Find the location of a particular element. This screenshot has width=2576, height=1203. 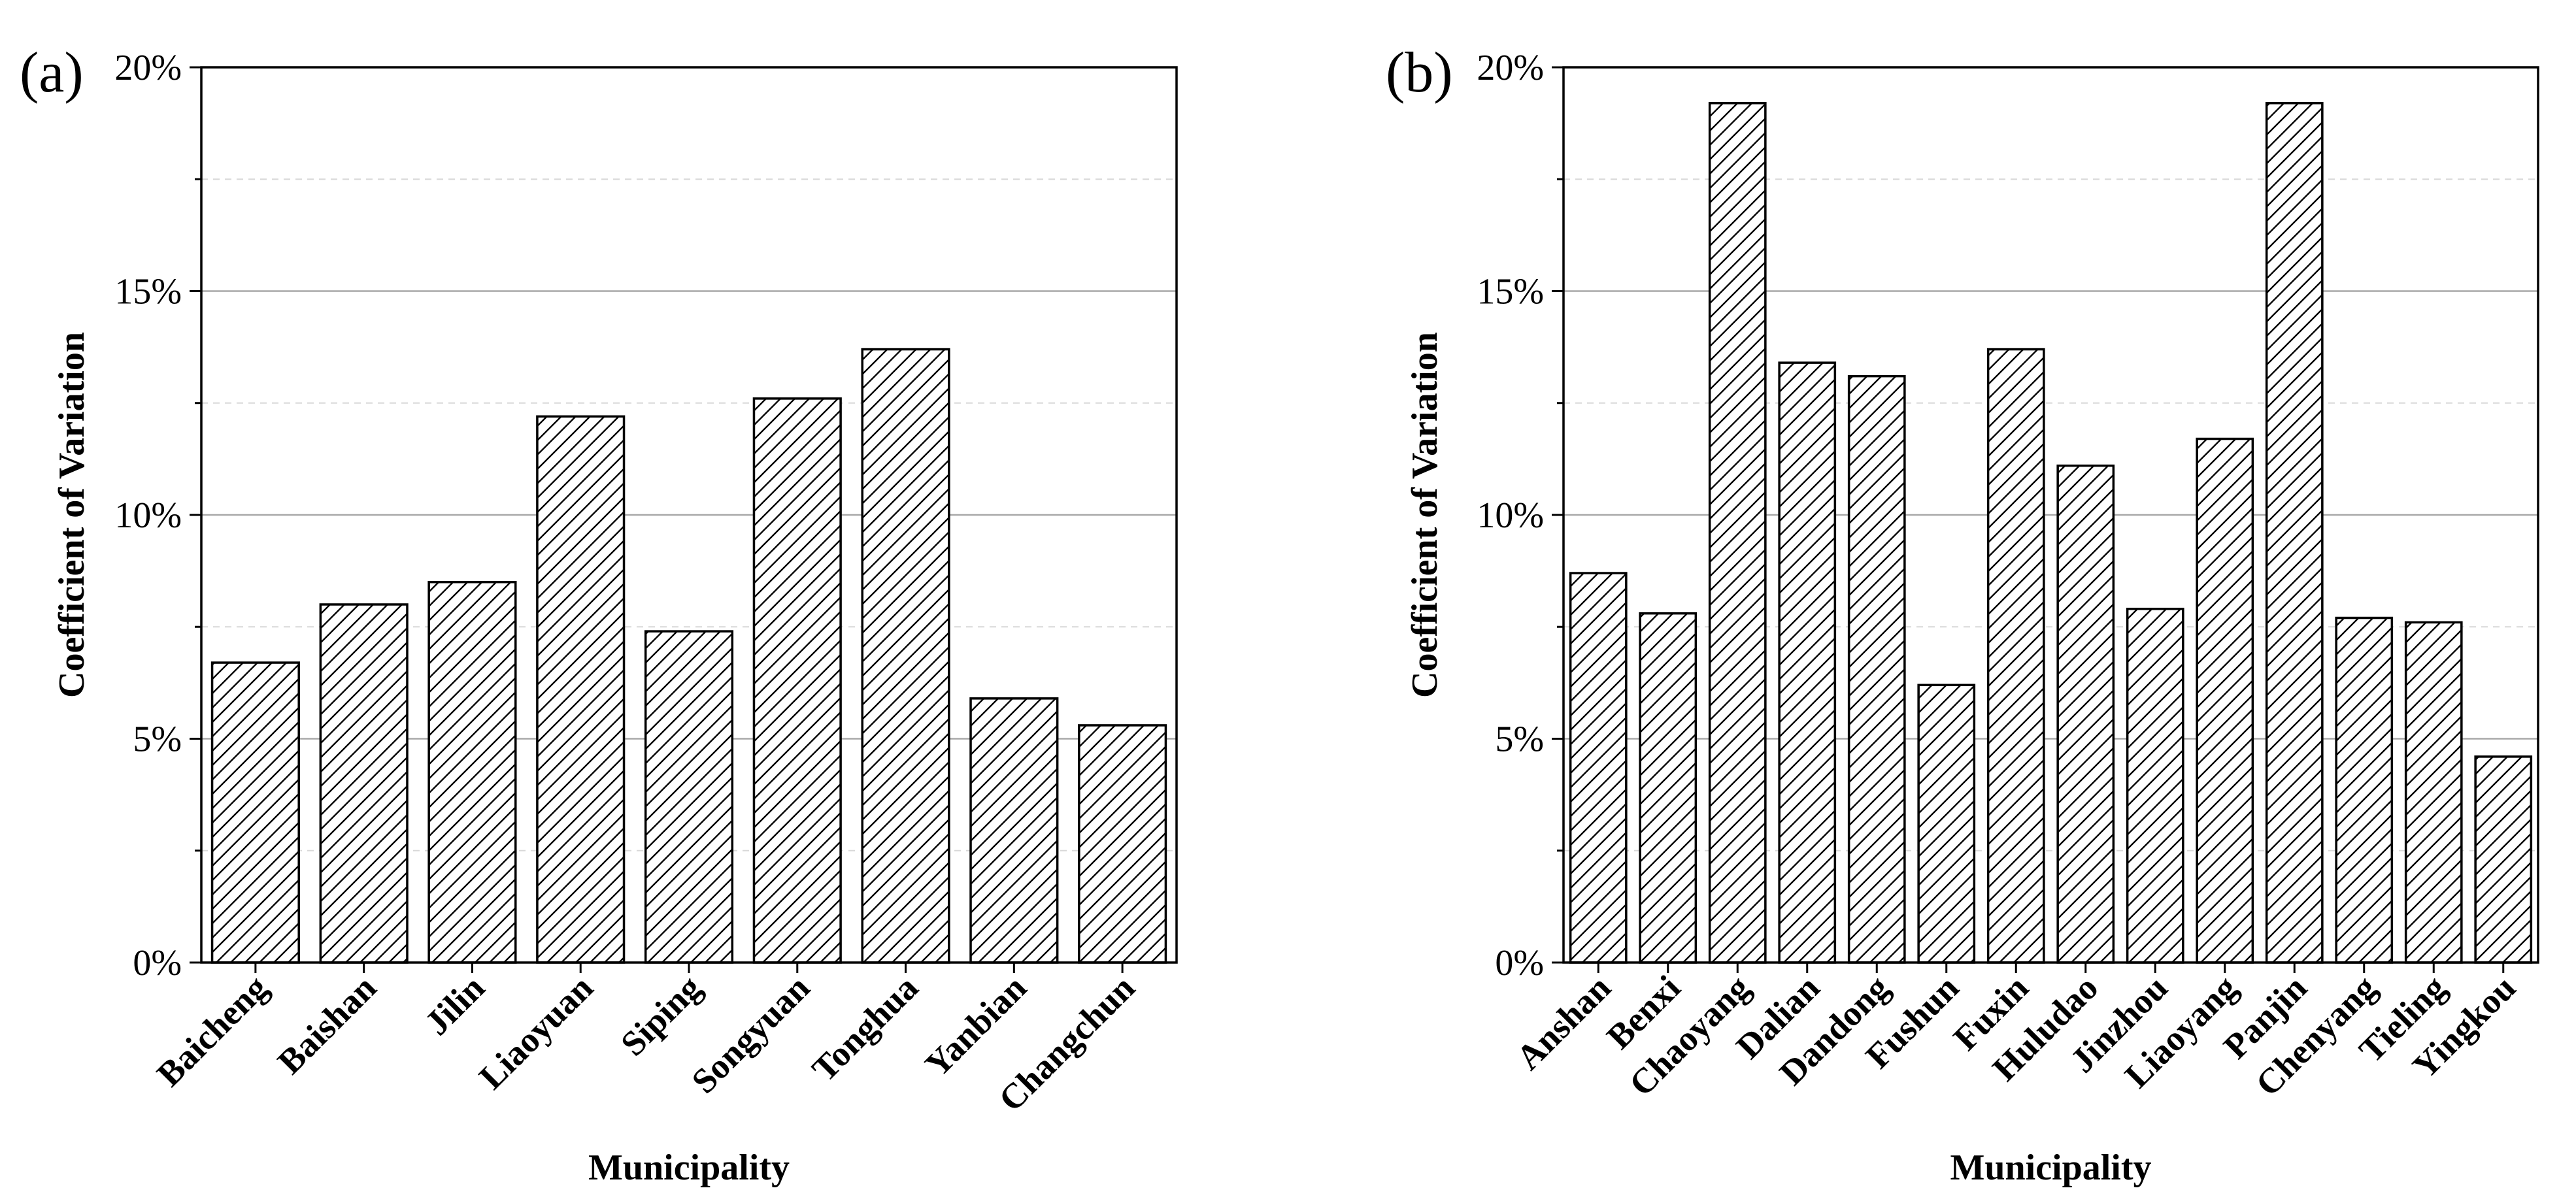

x-tick-label: Songyuan is located at coordinates (751, 1034).